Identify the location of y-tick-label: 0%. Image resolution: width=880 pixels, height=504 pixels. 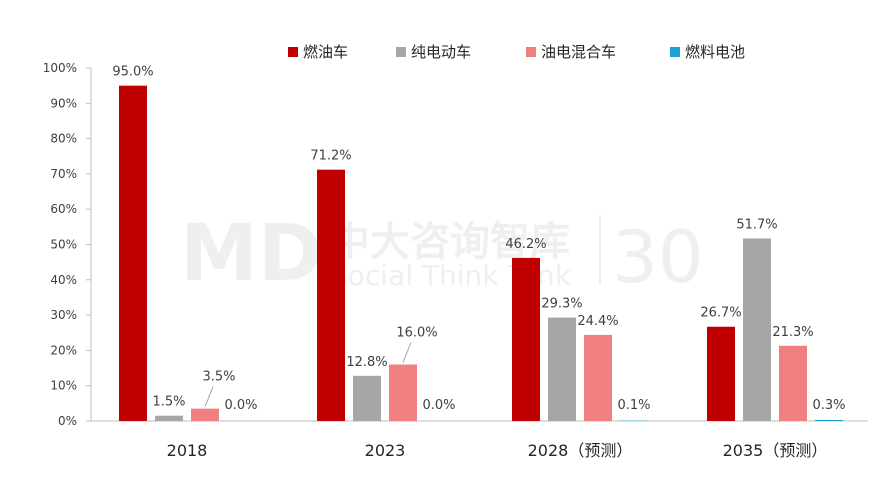
(67, 421).